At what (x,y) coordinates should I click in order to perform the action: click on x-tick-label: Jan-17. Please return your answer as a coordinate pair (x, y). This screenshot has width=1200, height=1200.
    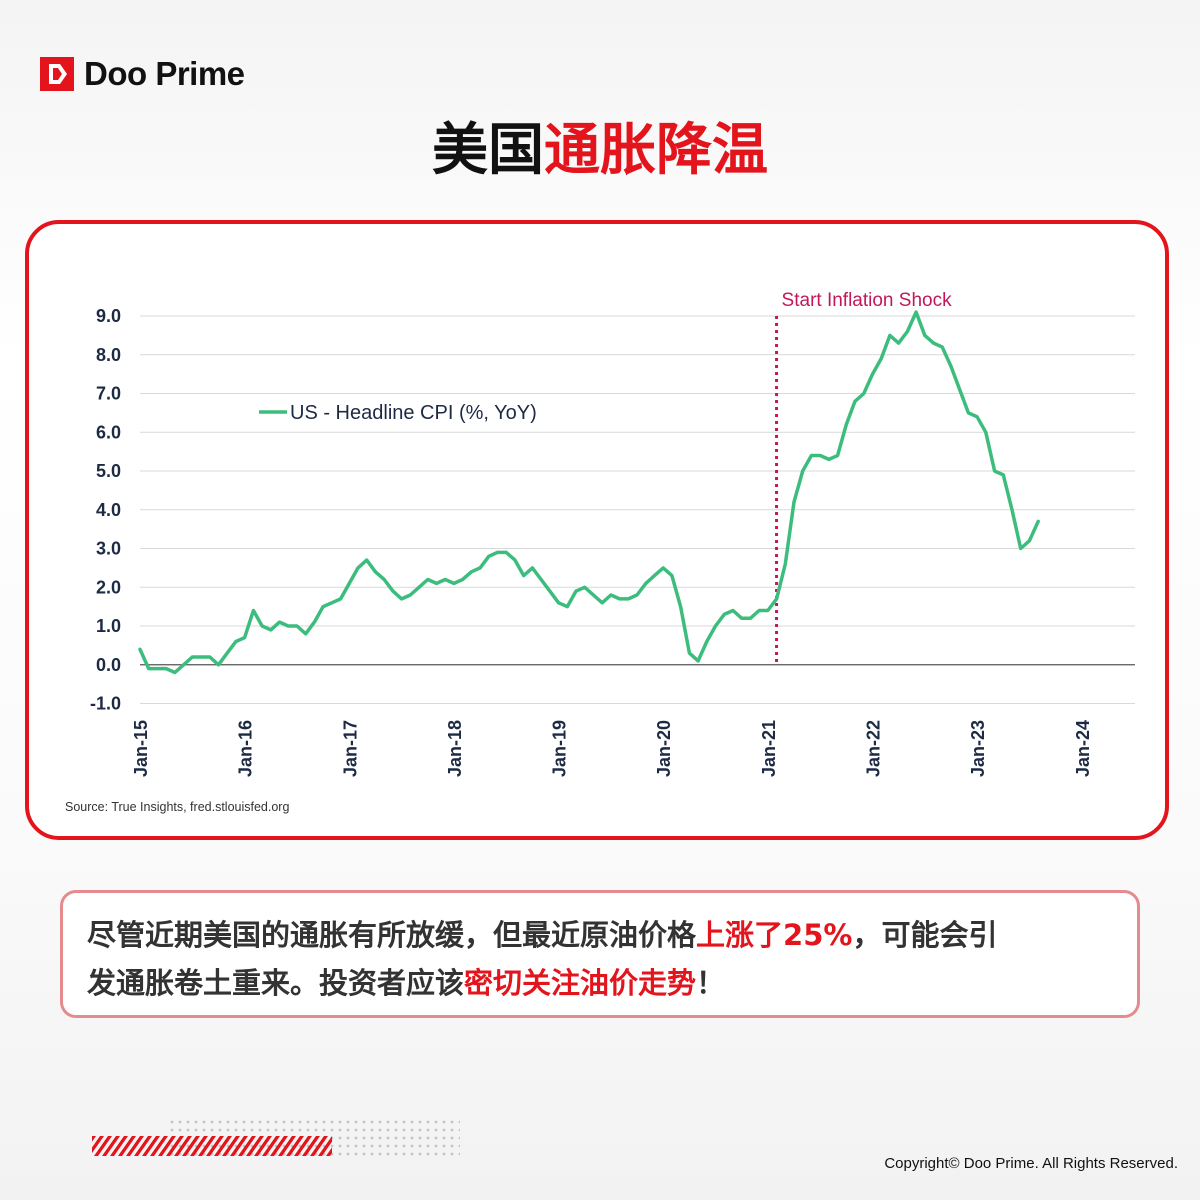
    Looking at the image, I should click on (350, 748).